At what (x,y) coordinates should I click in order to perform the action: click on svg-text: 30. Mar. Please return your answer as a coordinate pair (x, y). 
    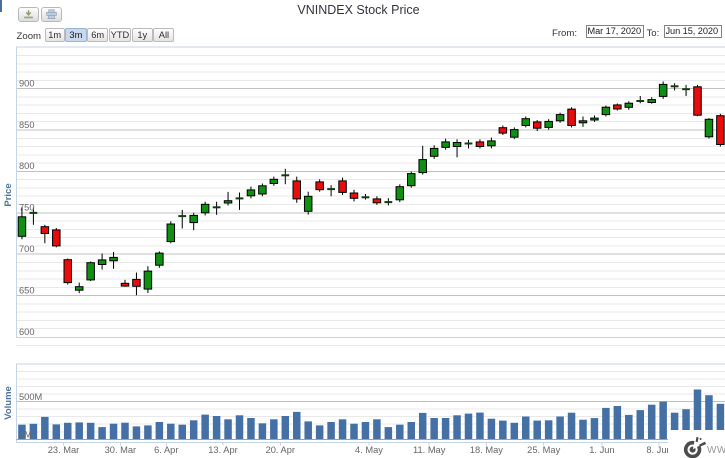
    Looking at the image, I should click on (121, 450).